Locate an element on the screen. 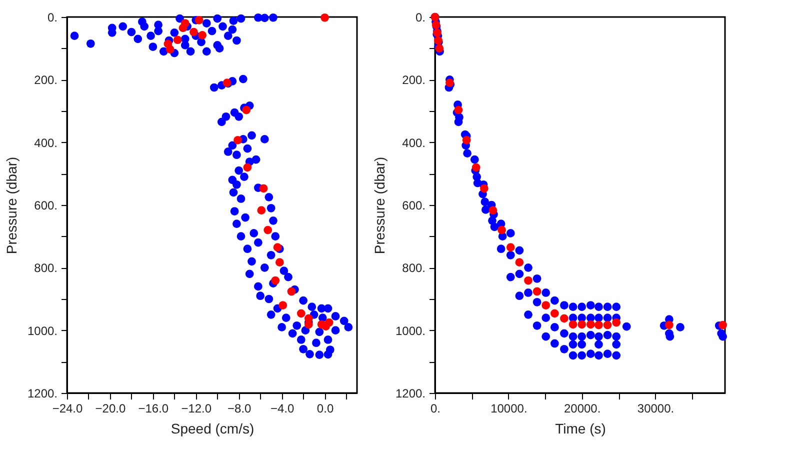  x-axis-title: Speed (cm/s) is located at coordinates (212, 428).